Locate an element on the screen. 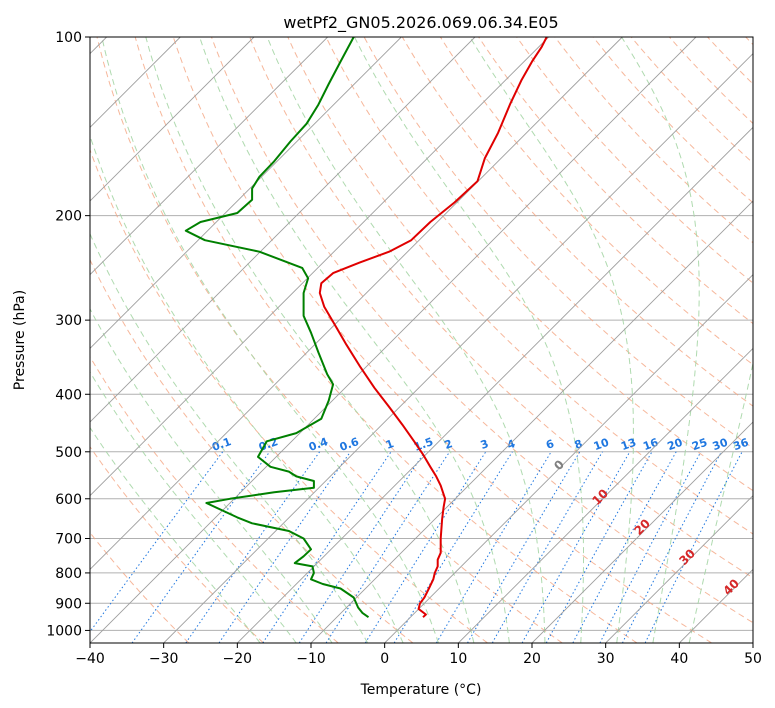  x-tick-label: 30 is located at coordinates (606, 659).